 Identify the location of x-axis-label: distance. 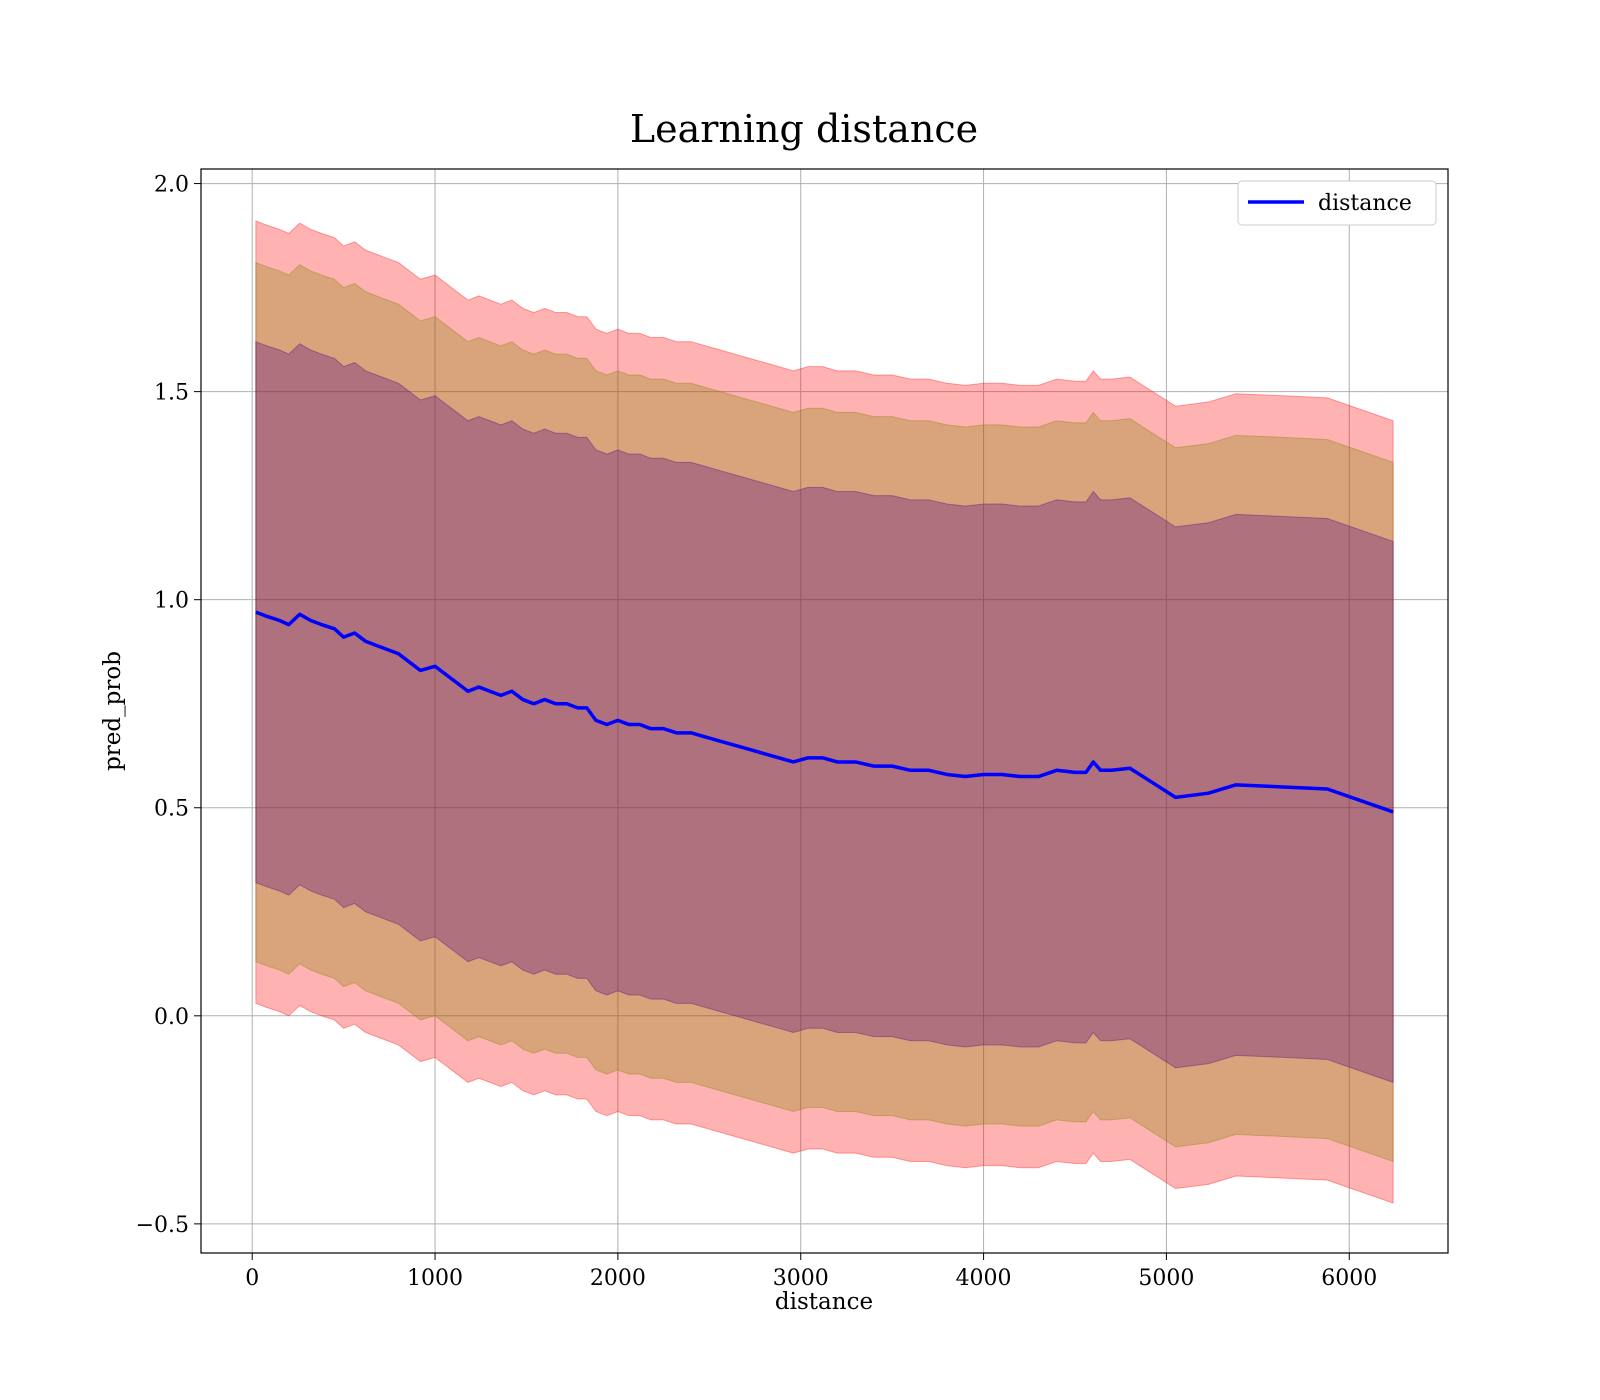
(824, 1302).